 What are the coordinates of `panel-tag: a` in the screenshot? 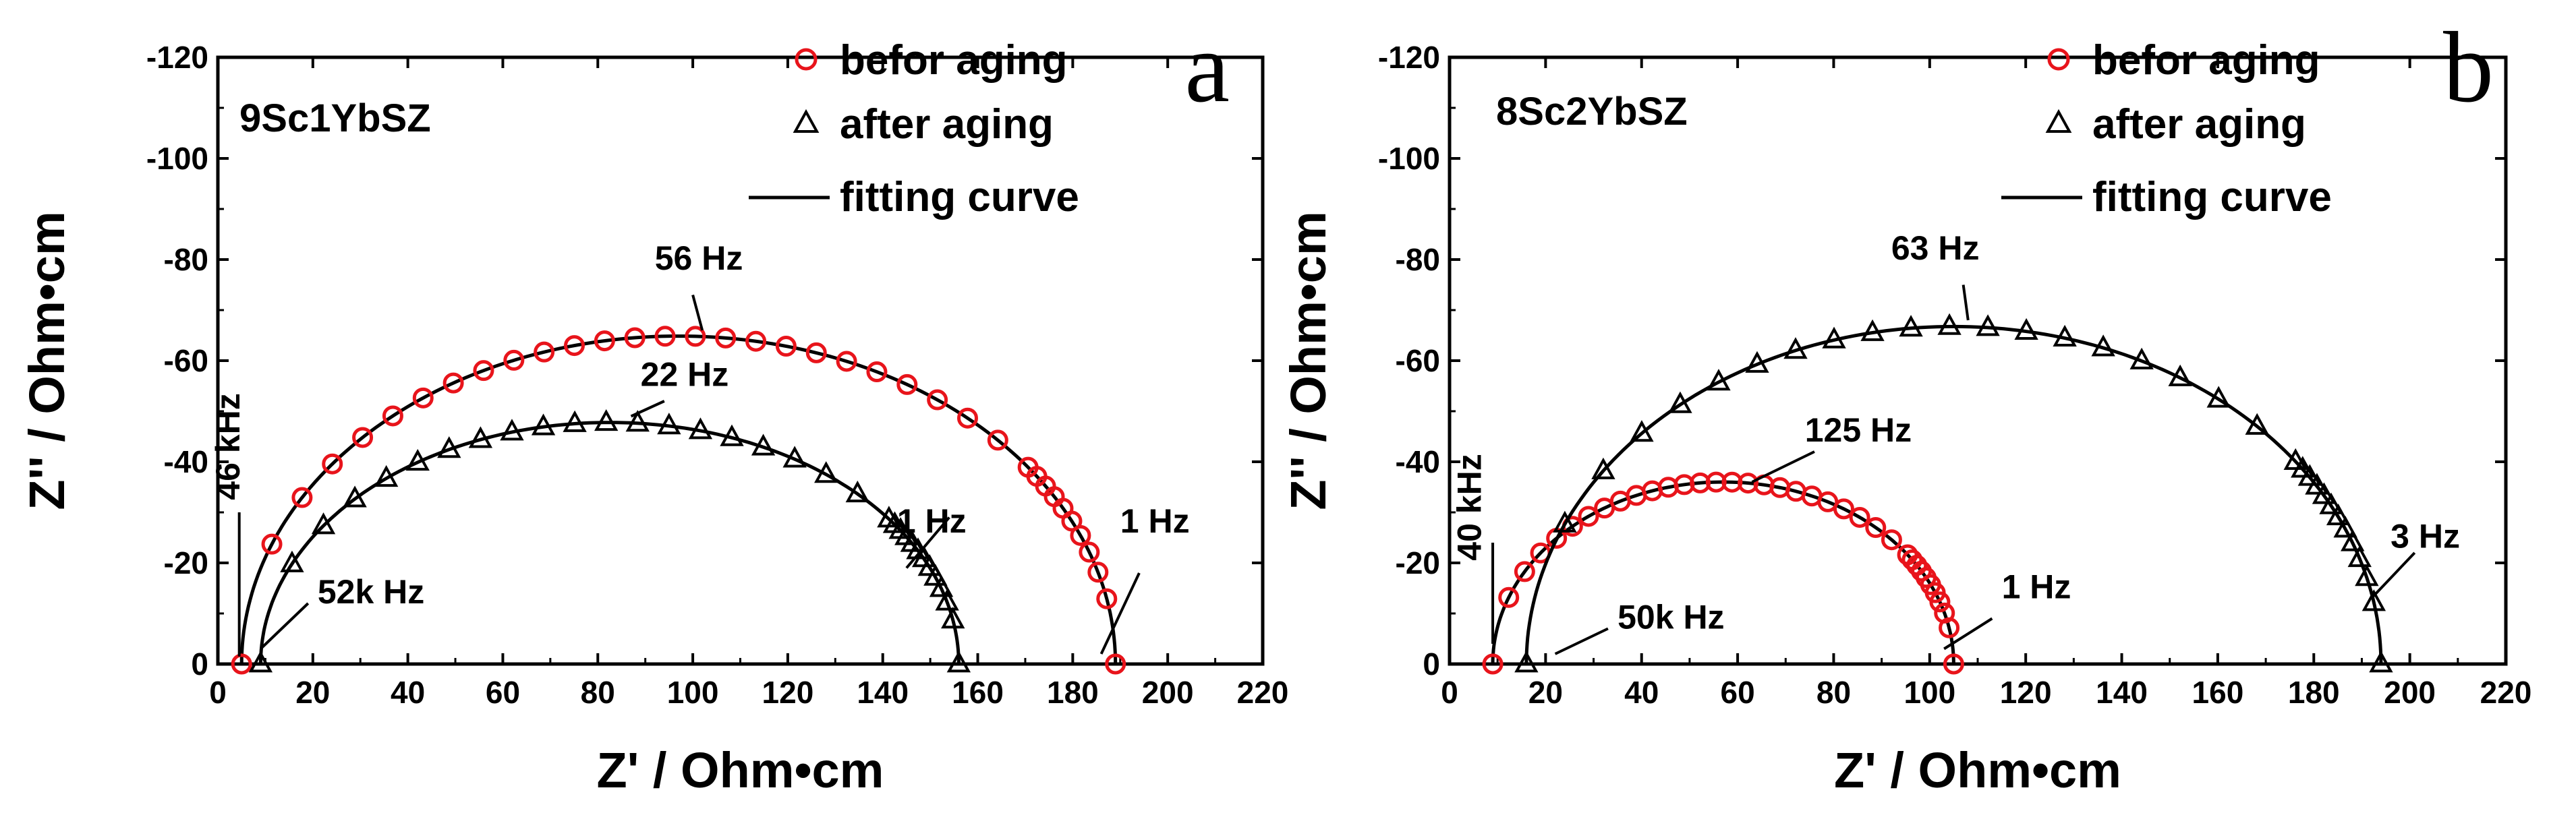 It's located at (1207, 67).